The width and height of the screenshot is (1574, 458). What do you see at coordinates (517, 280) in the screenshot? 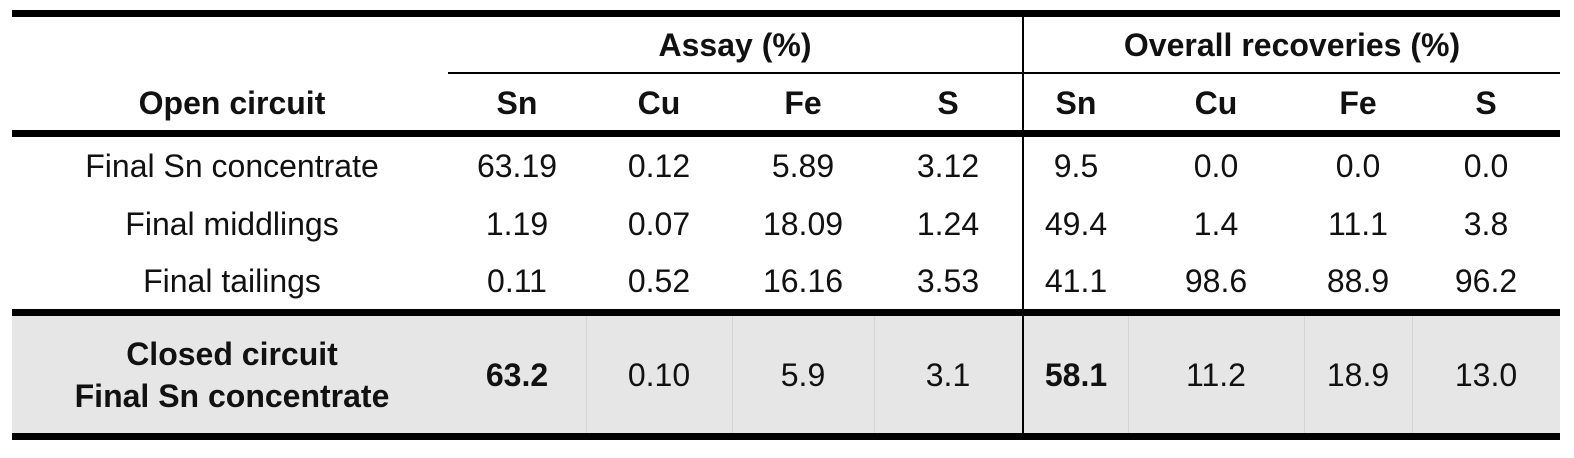
I see `cell-value: 0.11` at bounding box center [517, 280].